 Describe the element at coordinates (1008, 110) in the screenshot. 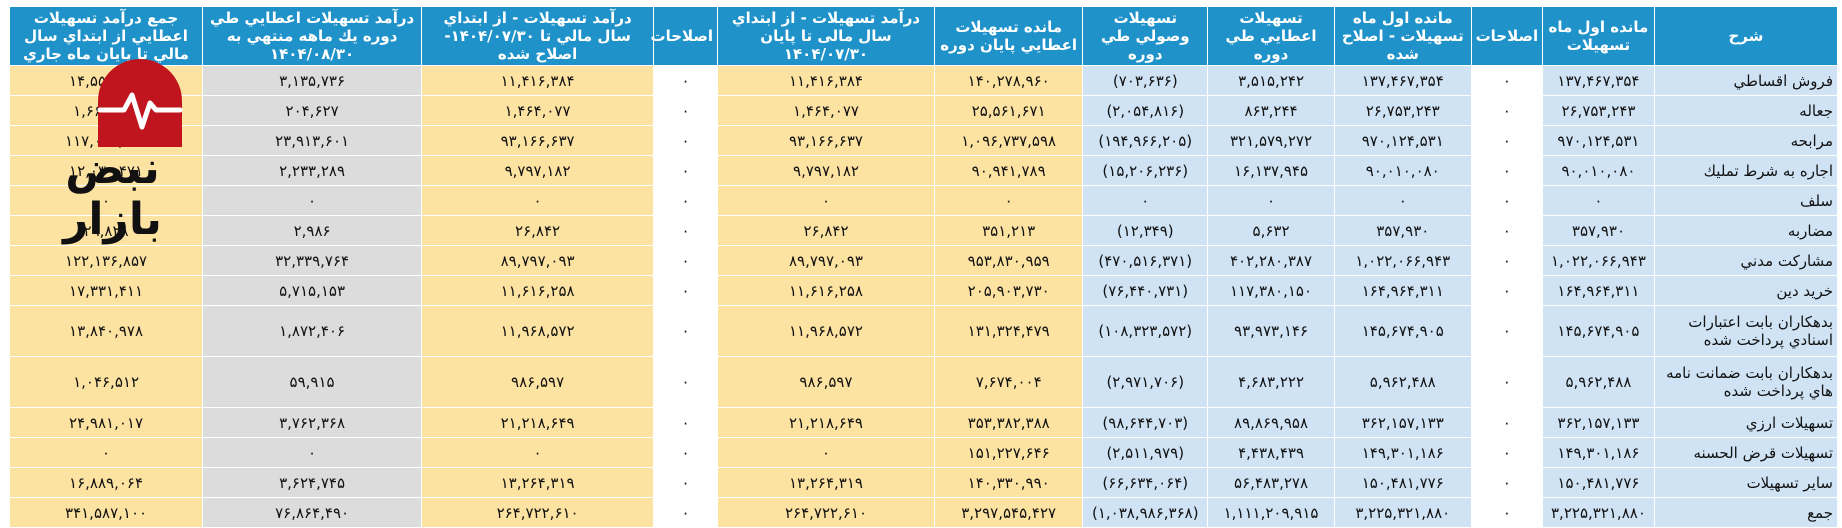

I see `table-cell: ۲۵,۵۶۱,۶۷۱` at that location.